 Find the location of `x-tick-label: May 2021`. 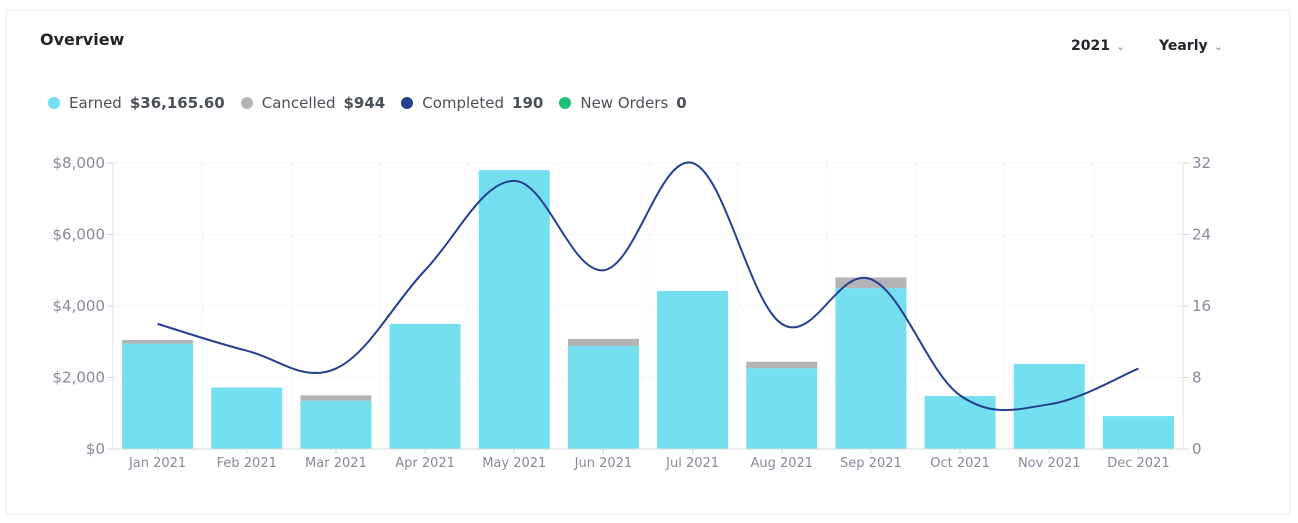

x-tick-label: May 2021 is located at coordinates (514, 463).